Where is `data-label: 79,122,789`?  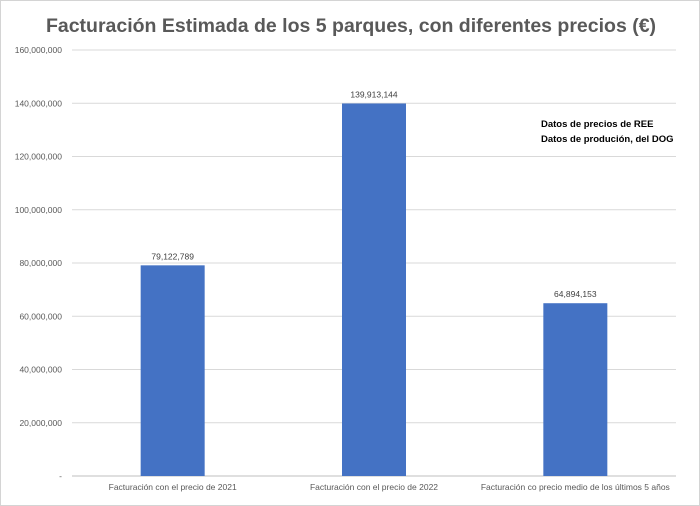 data-label: 79,122,789 is located at coordinates (172, 256).